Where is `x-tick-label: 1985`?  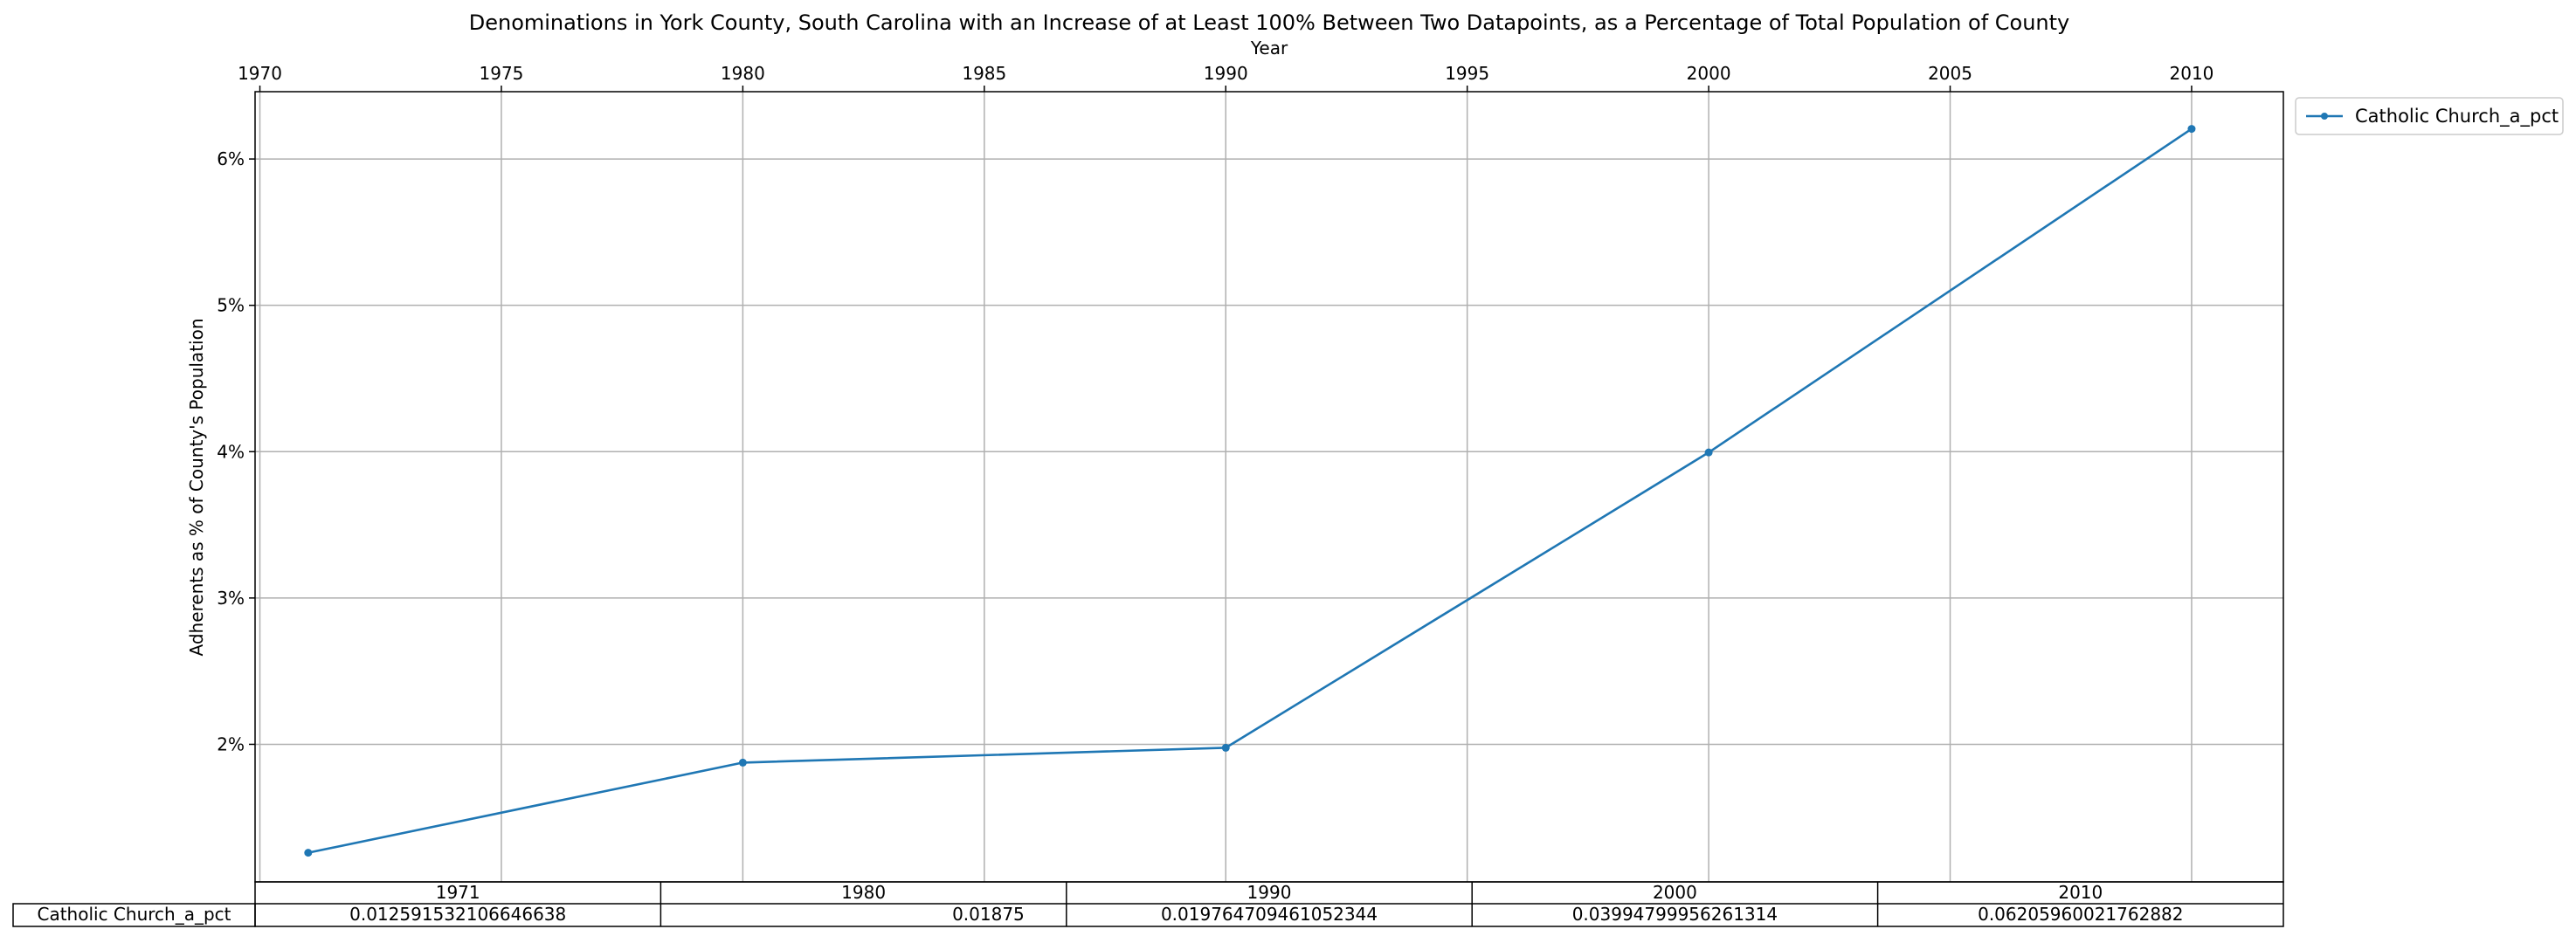 x-tick-label: 1985 is located at coordinates (984, 73).